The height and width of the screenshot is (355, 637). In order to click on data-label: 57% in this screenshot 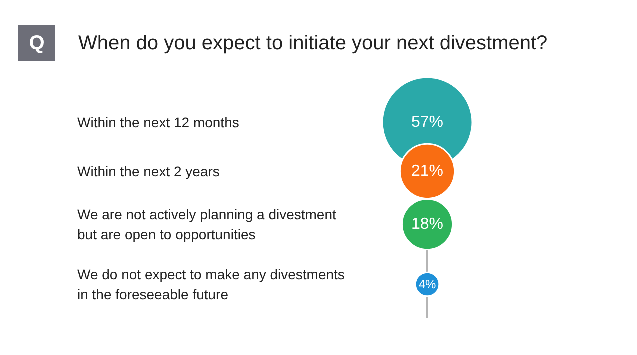, I will do `click(427, 122)`.